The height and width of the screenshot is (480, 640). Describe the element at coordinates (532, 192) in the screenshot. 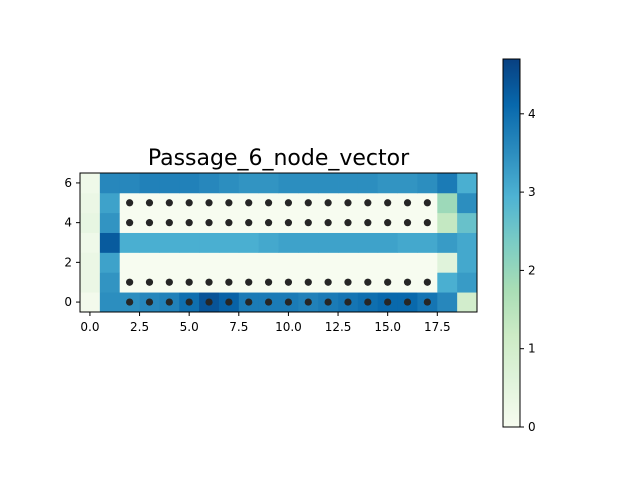

I see `colorbar-tick-label: 3` at that location.